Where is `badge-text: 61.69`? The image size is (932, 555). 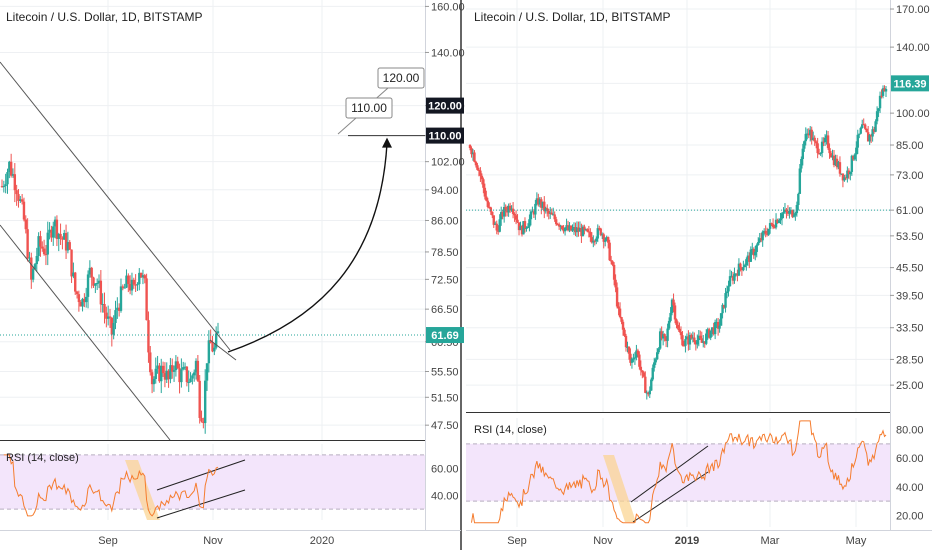 badge-text: 61.69 is located at coordinates (445, 336).